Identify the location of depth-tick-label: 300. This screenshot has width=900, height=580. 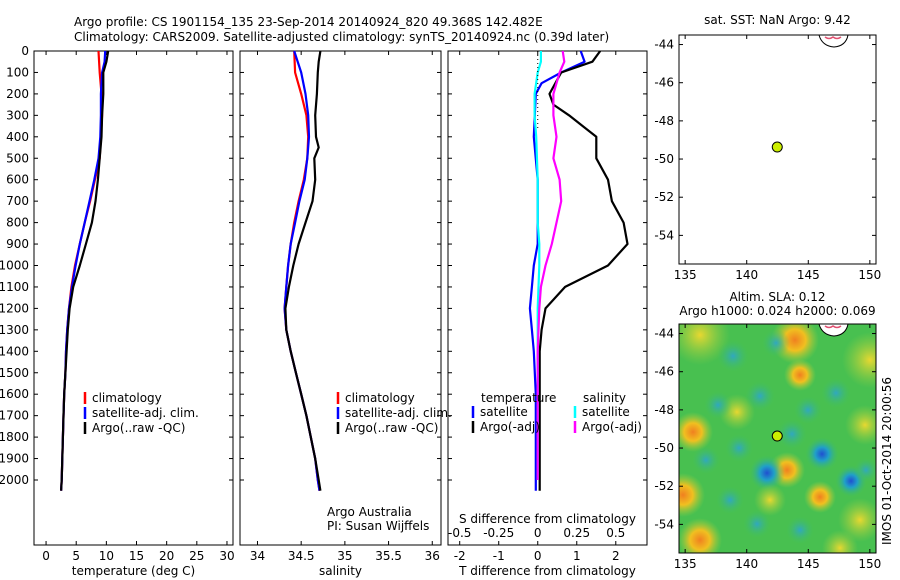
(17, 115).